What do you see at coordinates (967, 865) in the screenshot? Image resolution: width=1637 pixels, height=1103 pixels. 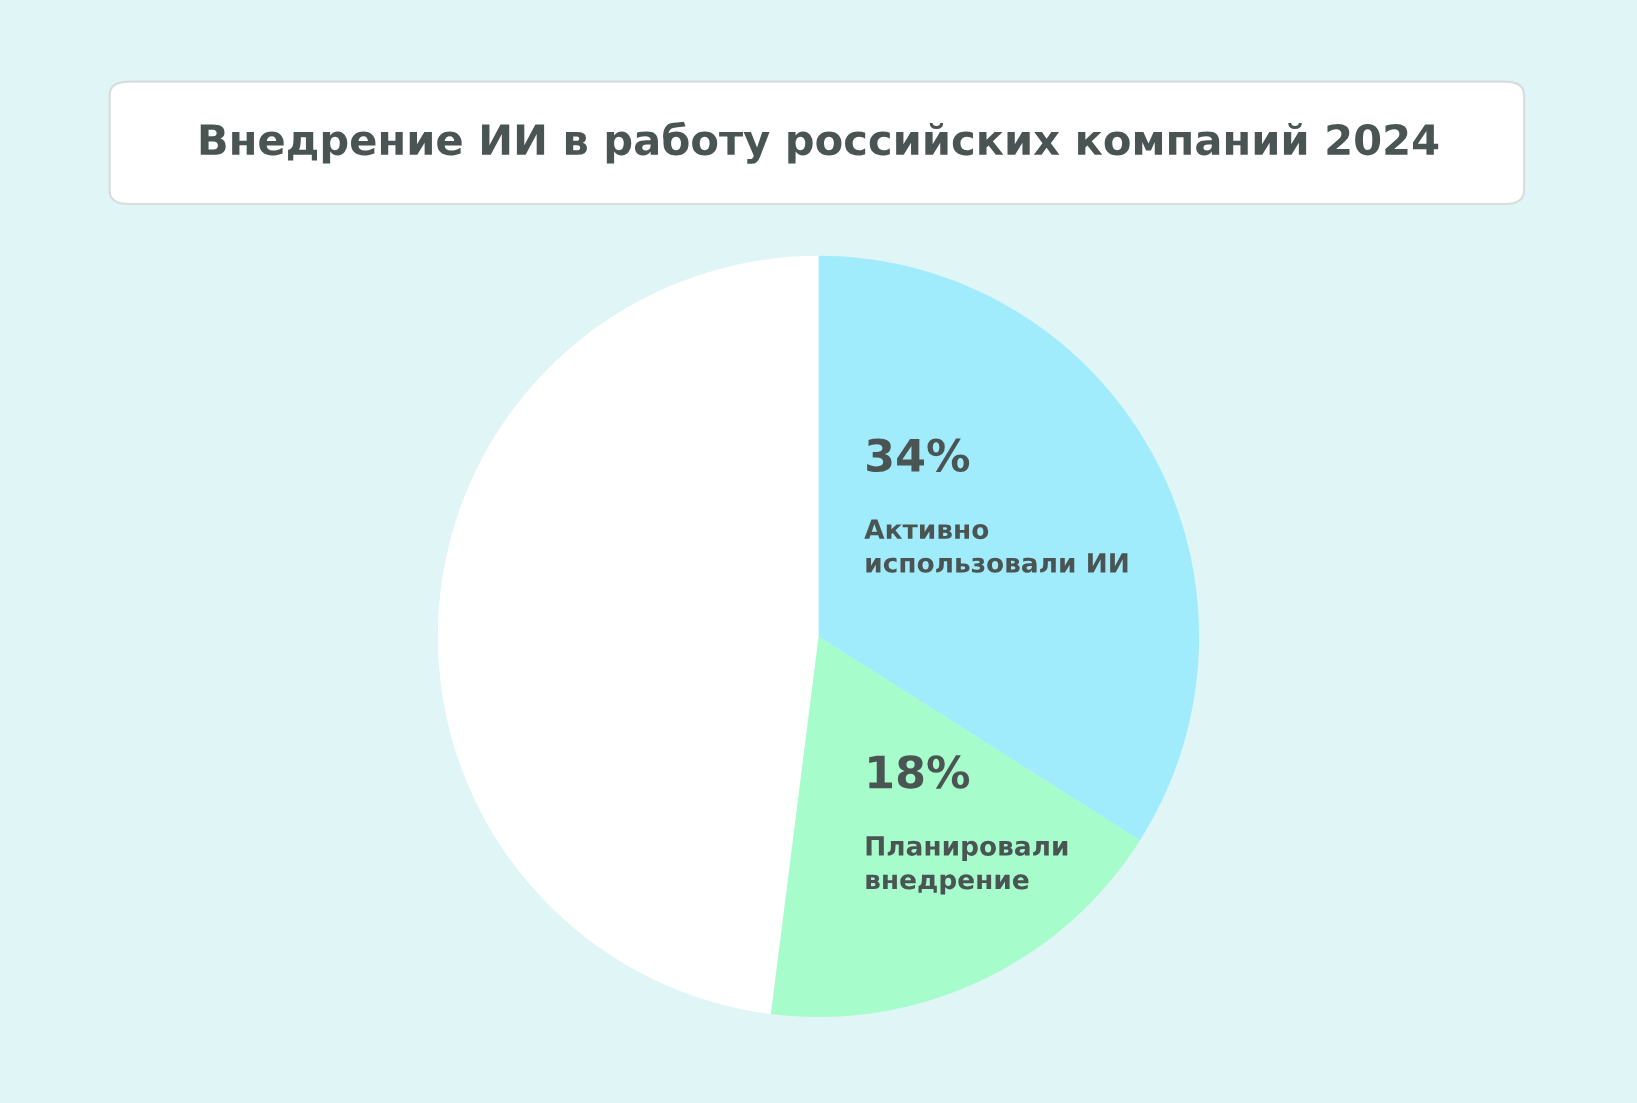 I see `slice-label: Планировали внедрение` at bounding box center [967, 865].